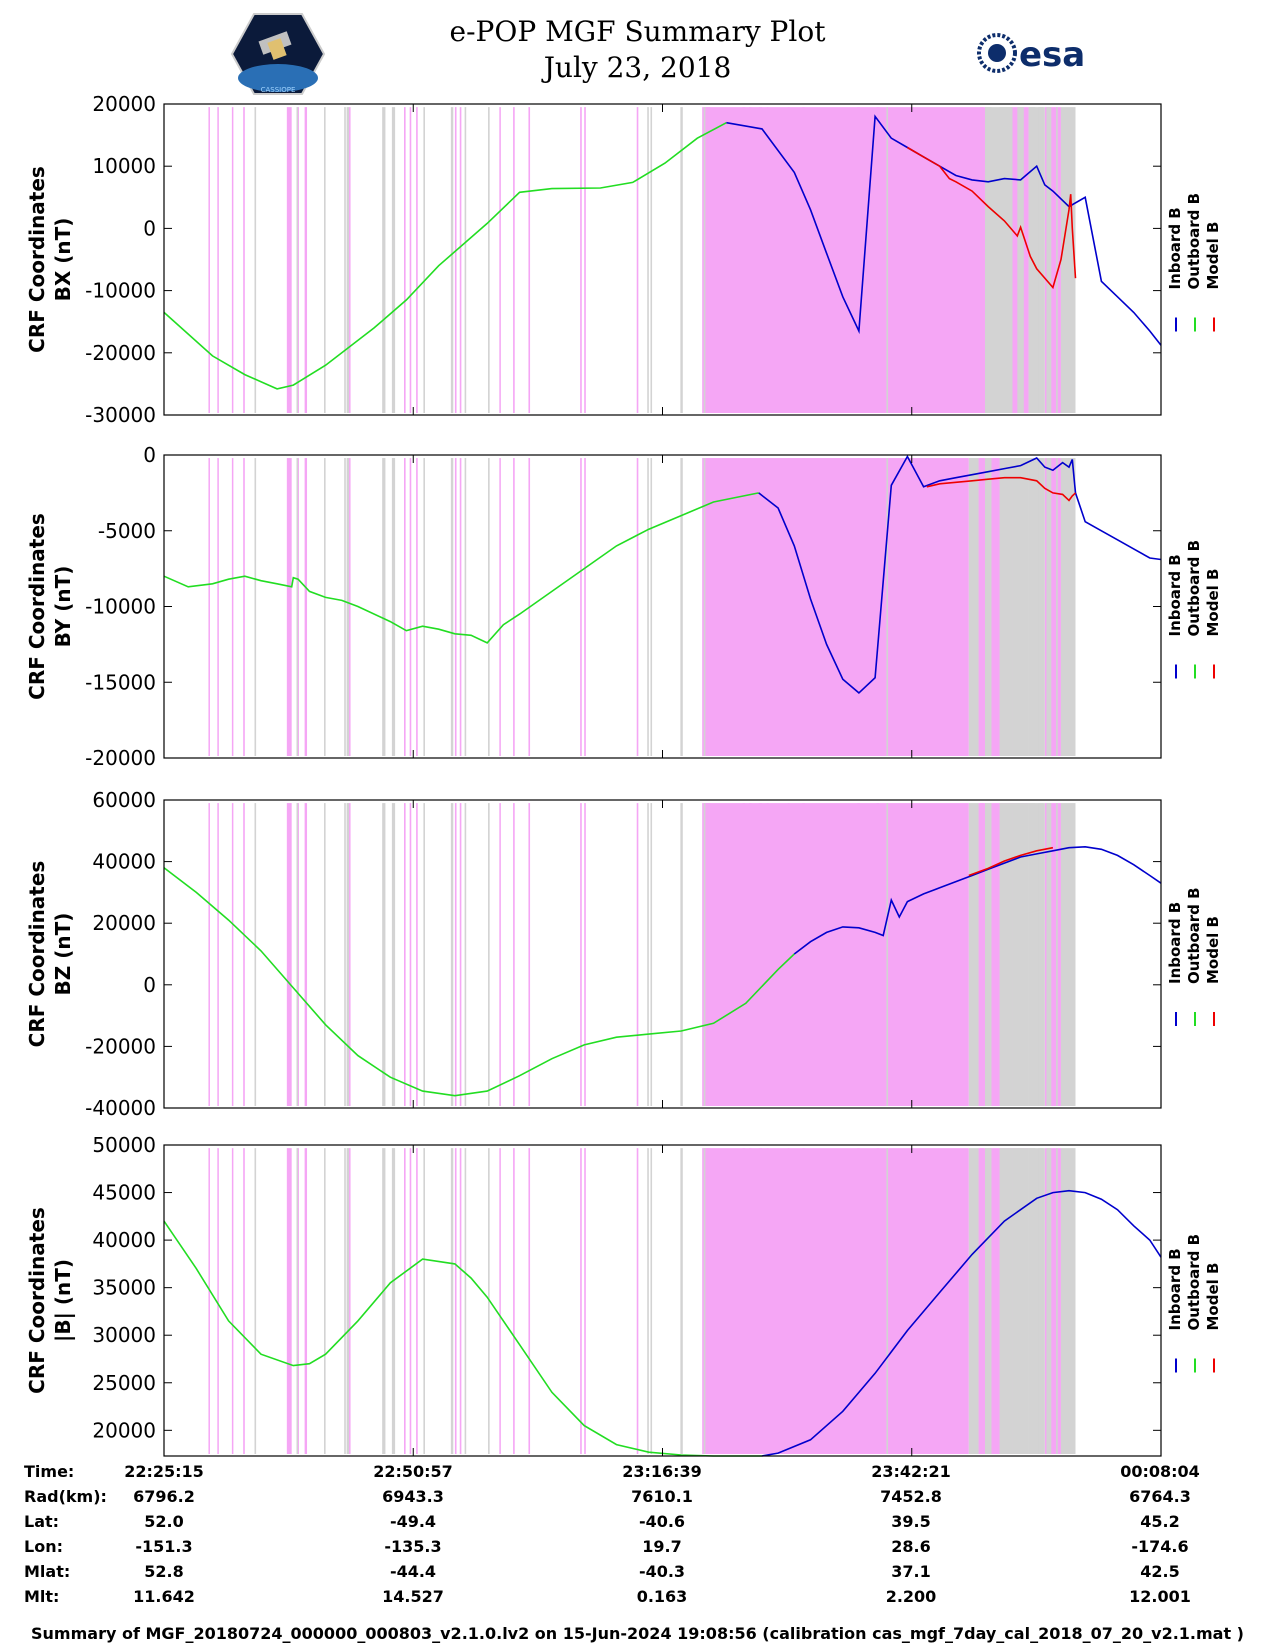 Image resolution: width=1275 pixels, height=1650 pixels. What do you see at coordinates (63, 607) in the screenshot?
I see `y-axis-label-line2: BY (nT)` at bounding box center [63, 607].